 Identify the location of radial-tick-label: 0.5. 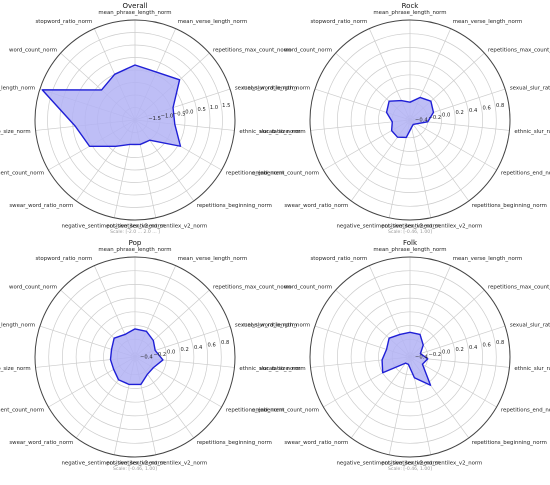
(202, 110).